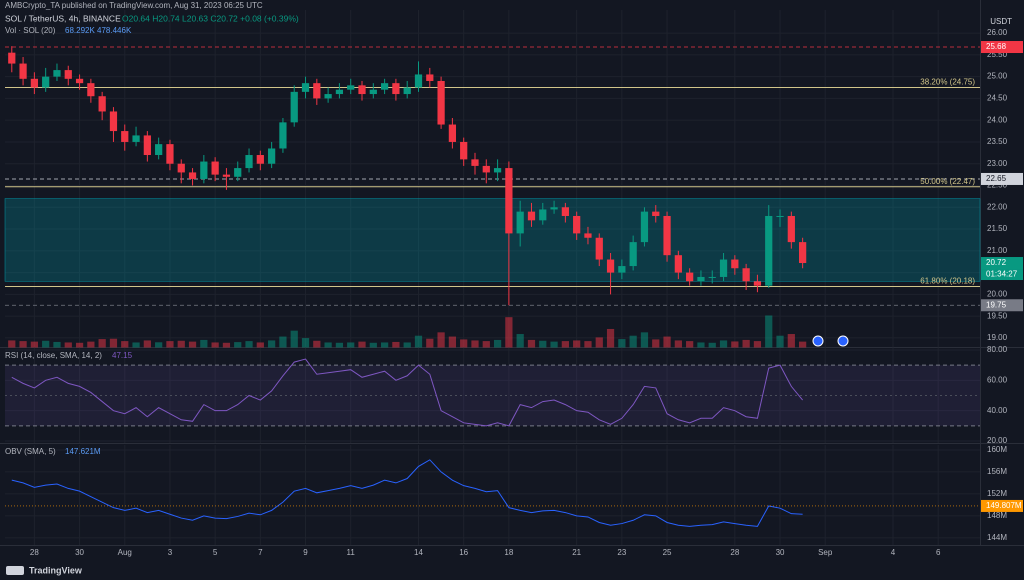 Image resolution: width=1024 pixels, height=580 pixels. I want to click on fib-level-label: 38.20% (24.75), so click(947, 82).